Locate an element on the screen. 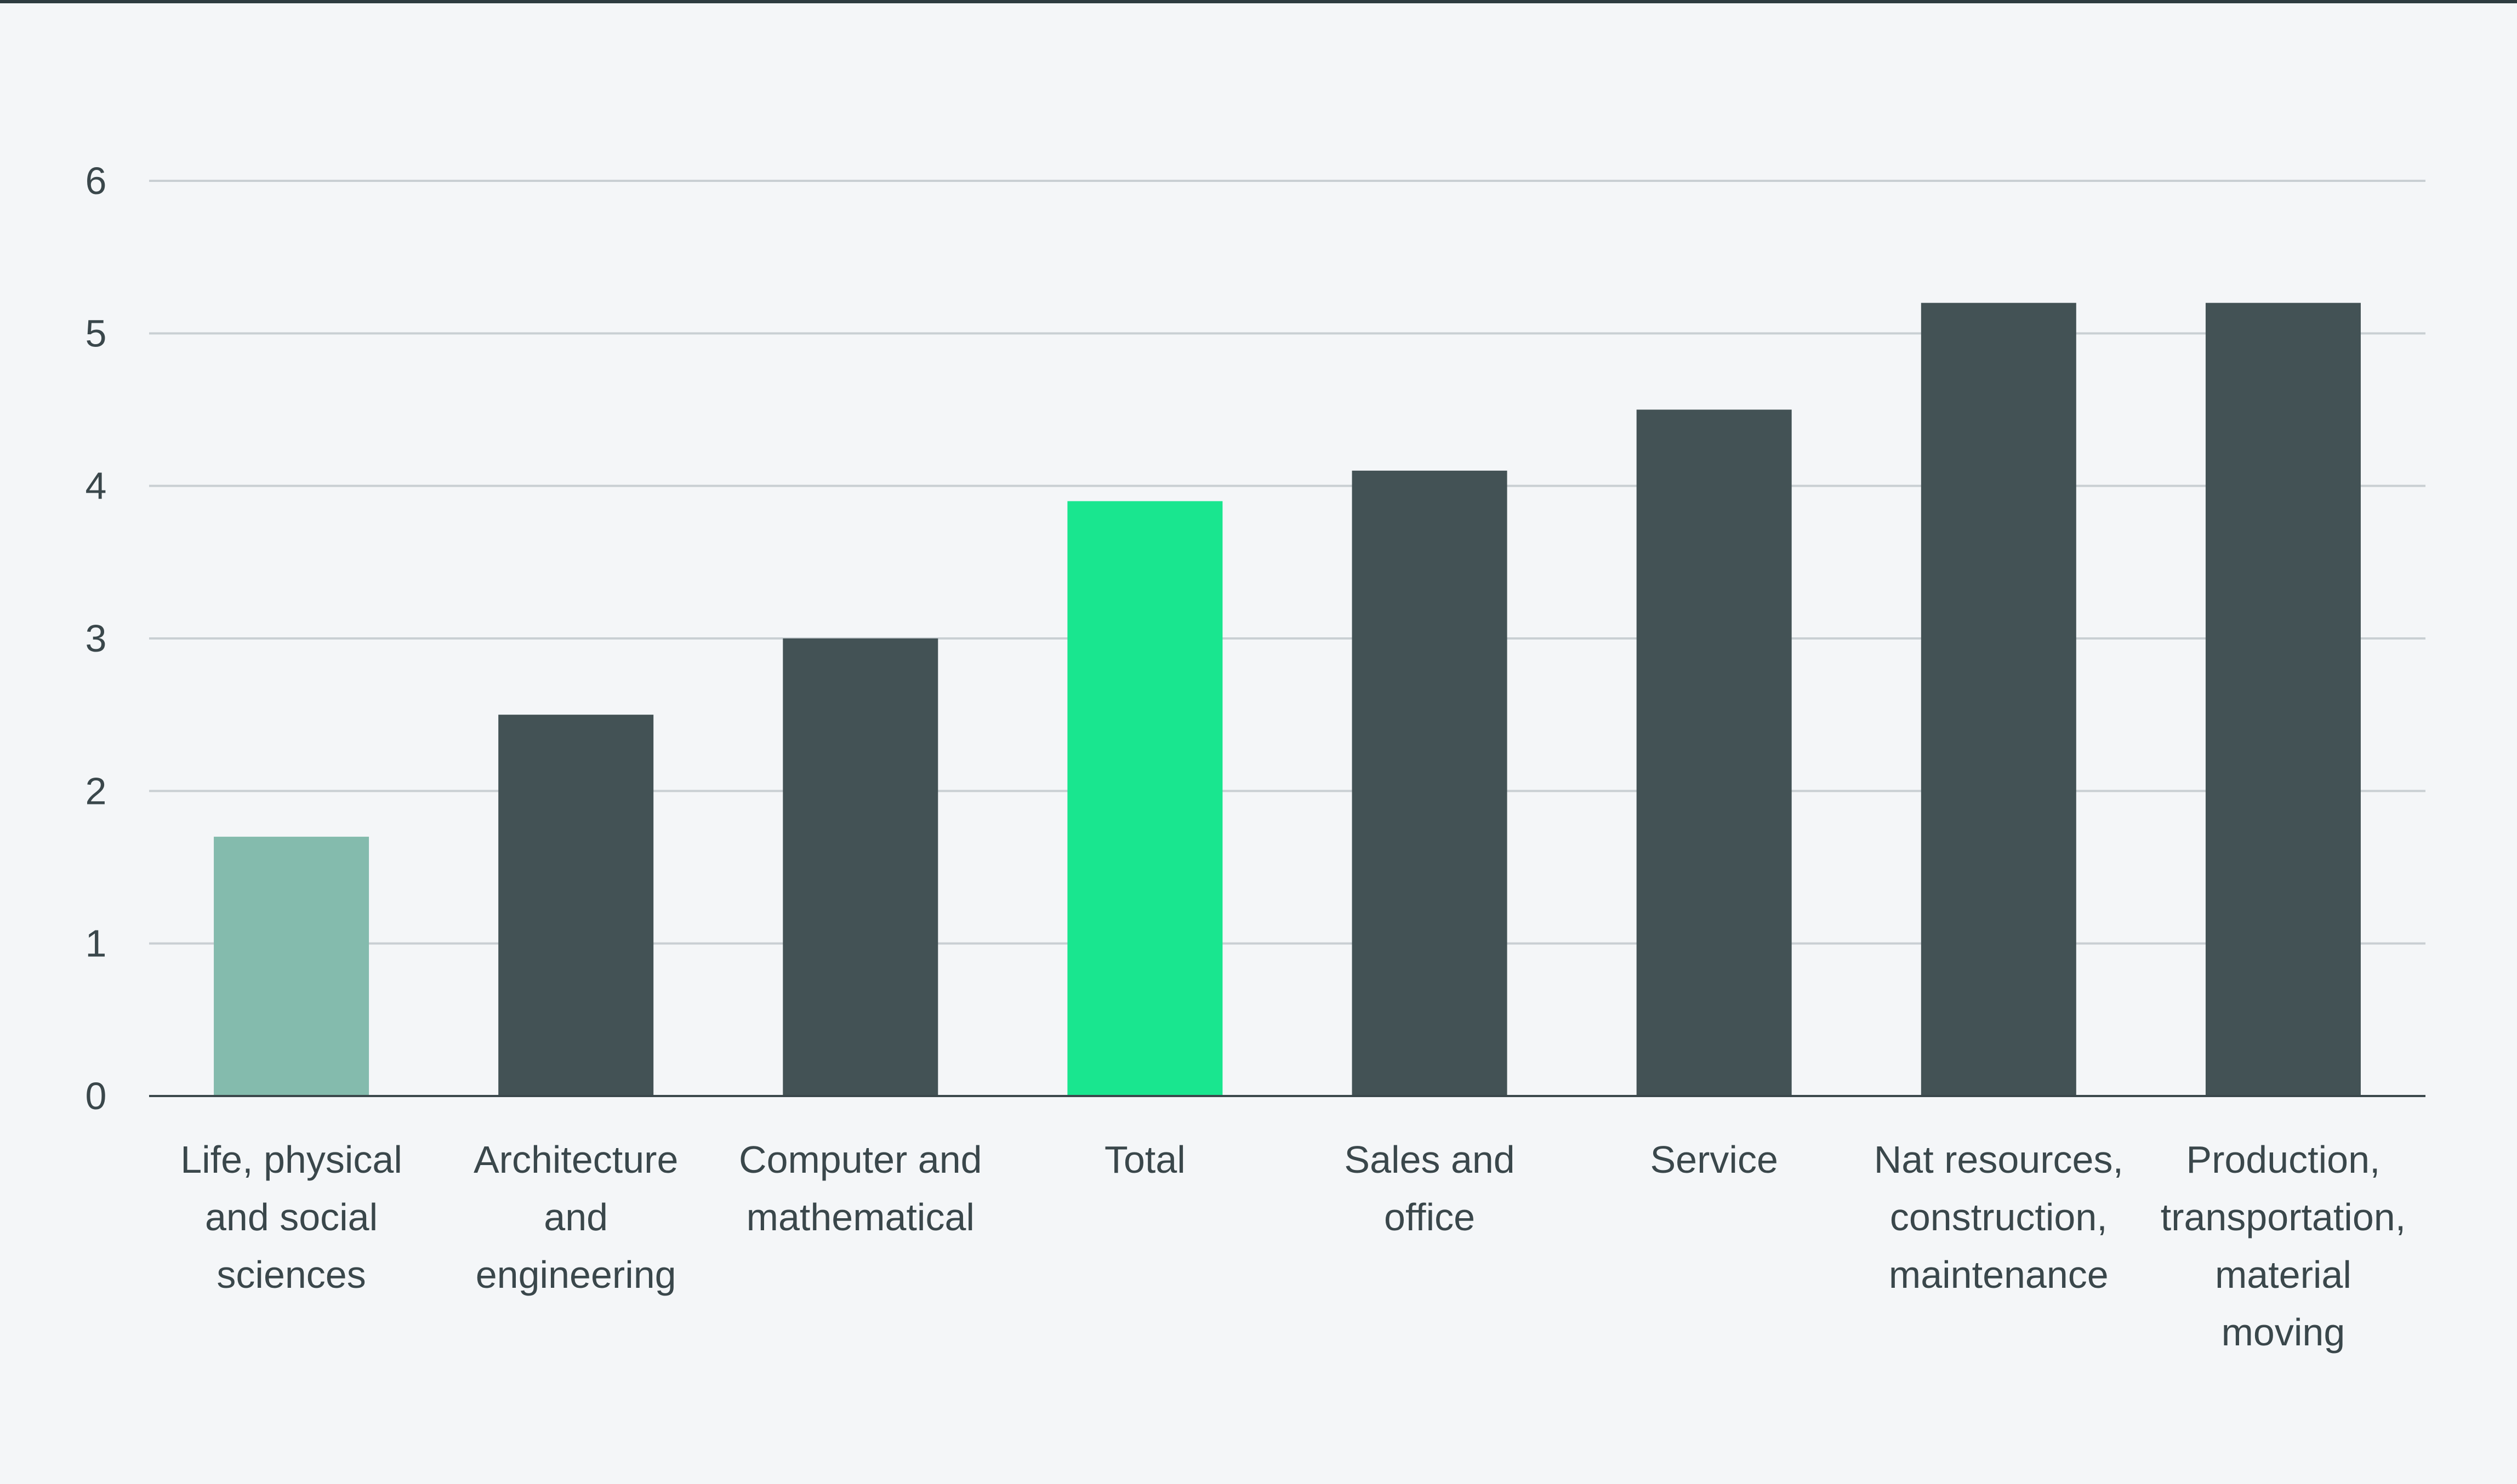 Image resolution: width=2517 pixels, height=1484 pixels. y-axis-ticks: 0 1 2 3 4 5 6 is located at coordinates (97, 638).